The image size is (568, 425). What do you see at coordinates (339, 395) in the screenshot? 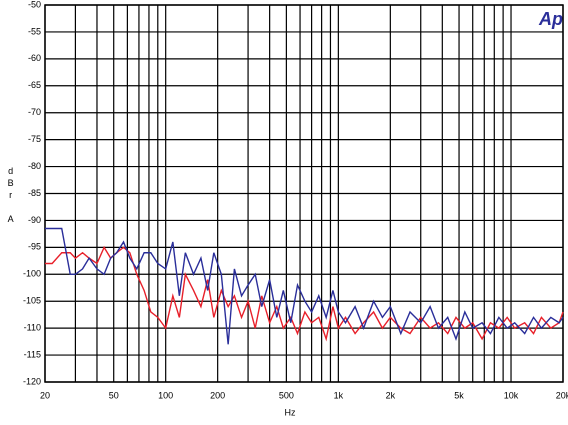
I see `x-tick-label: 1k` at bounding box center [339, 395].